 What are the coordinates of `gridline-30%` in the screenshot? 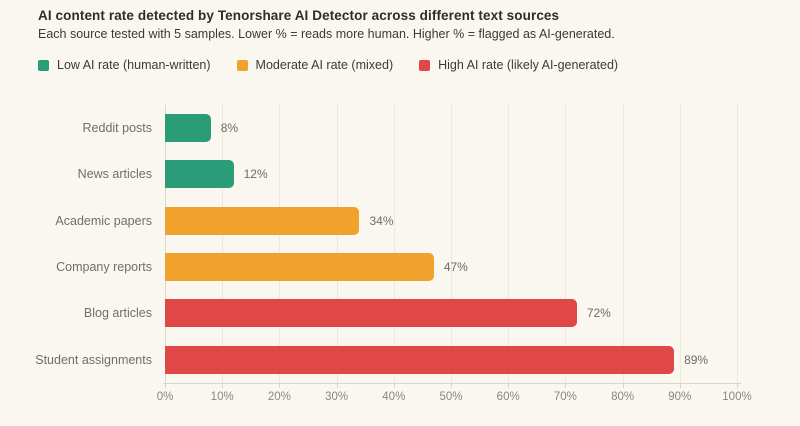 It's located at (337, 244).